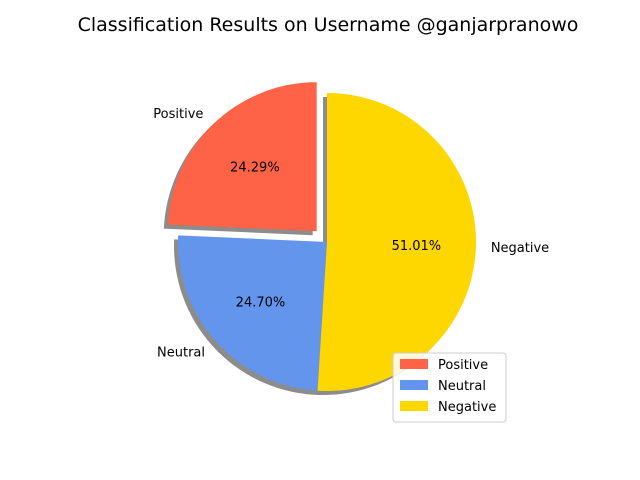 This screenshot has width=640, height=480. Describe the element at coordinates (414, 406) in the screenshot. I see `legend-swatch-negative` at that location.